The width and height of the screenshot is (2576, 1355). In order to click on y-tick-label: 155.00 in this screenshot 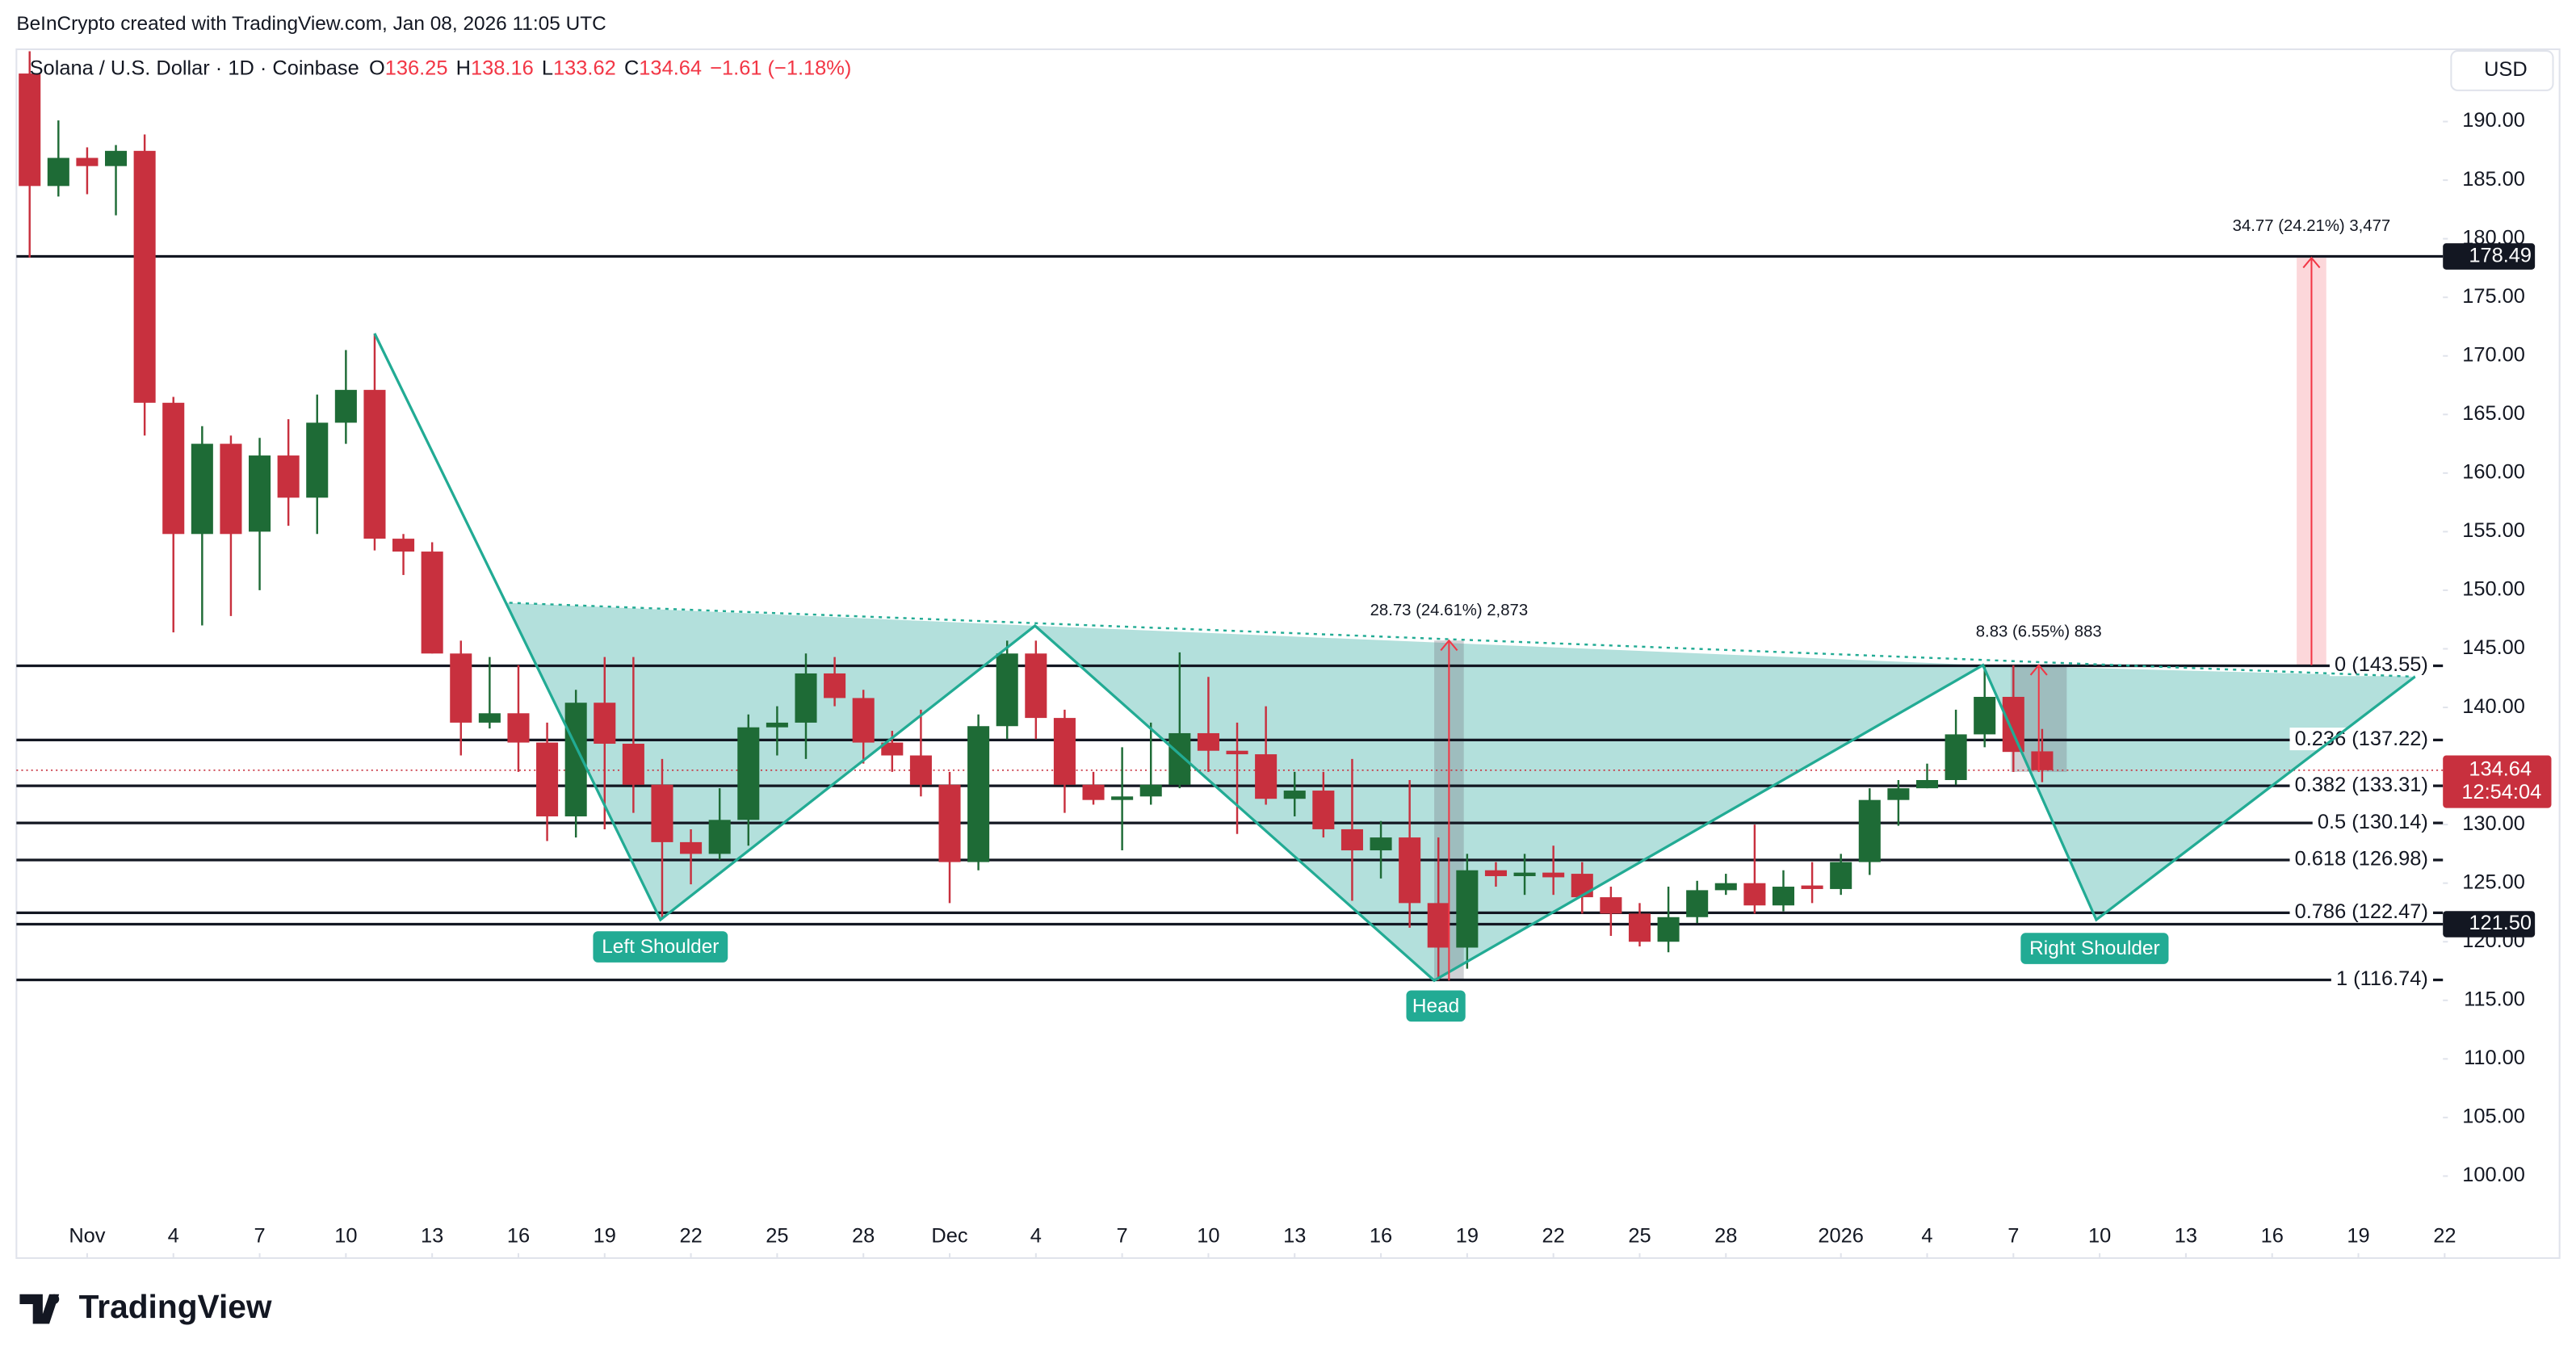, I will do `click(2493, 530)`.